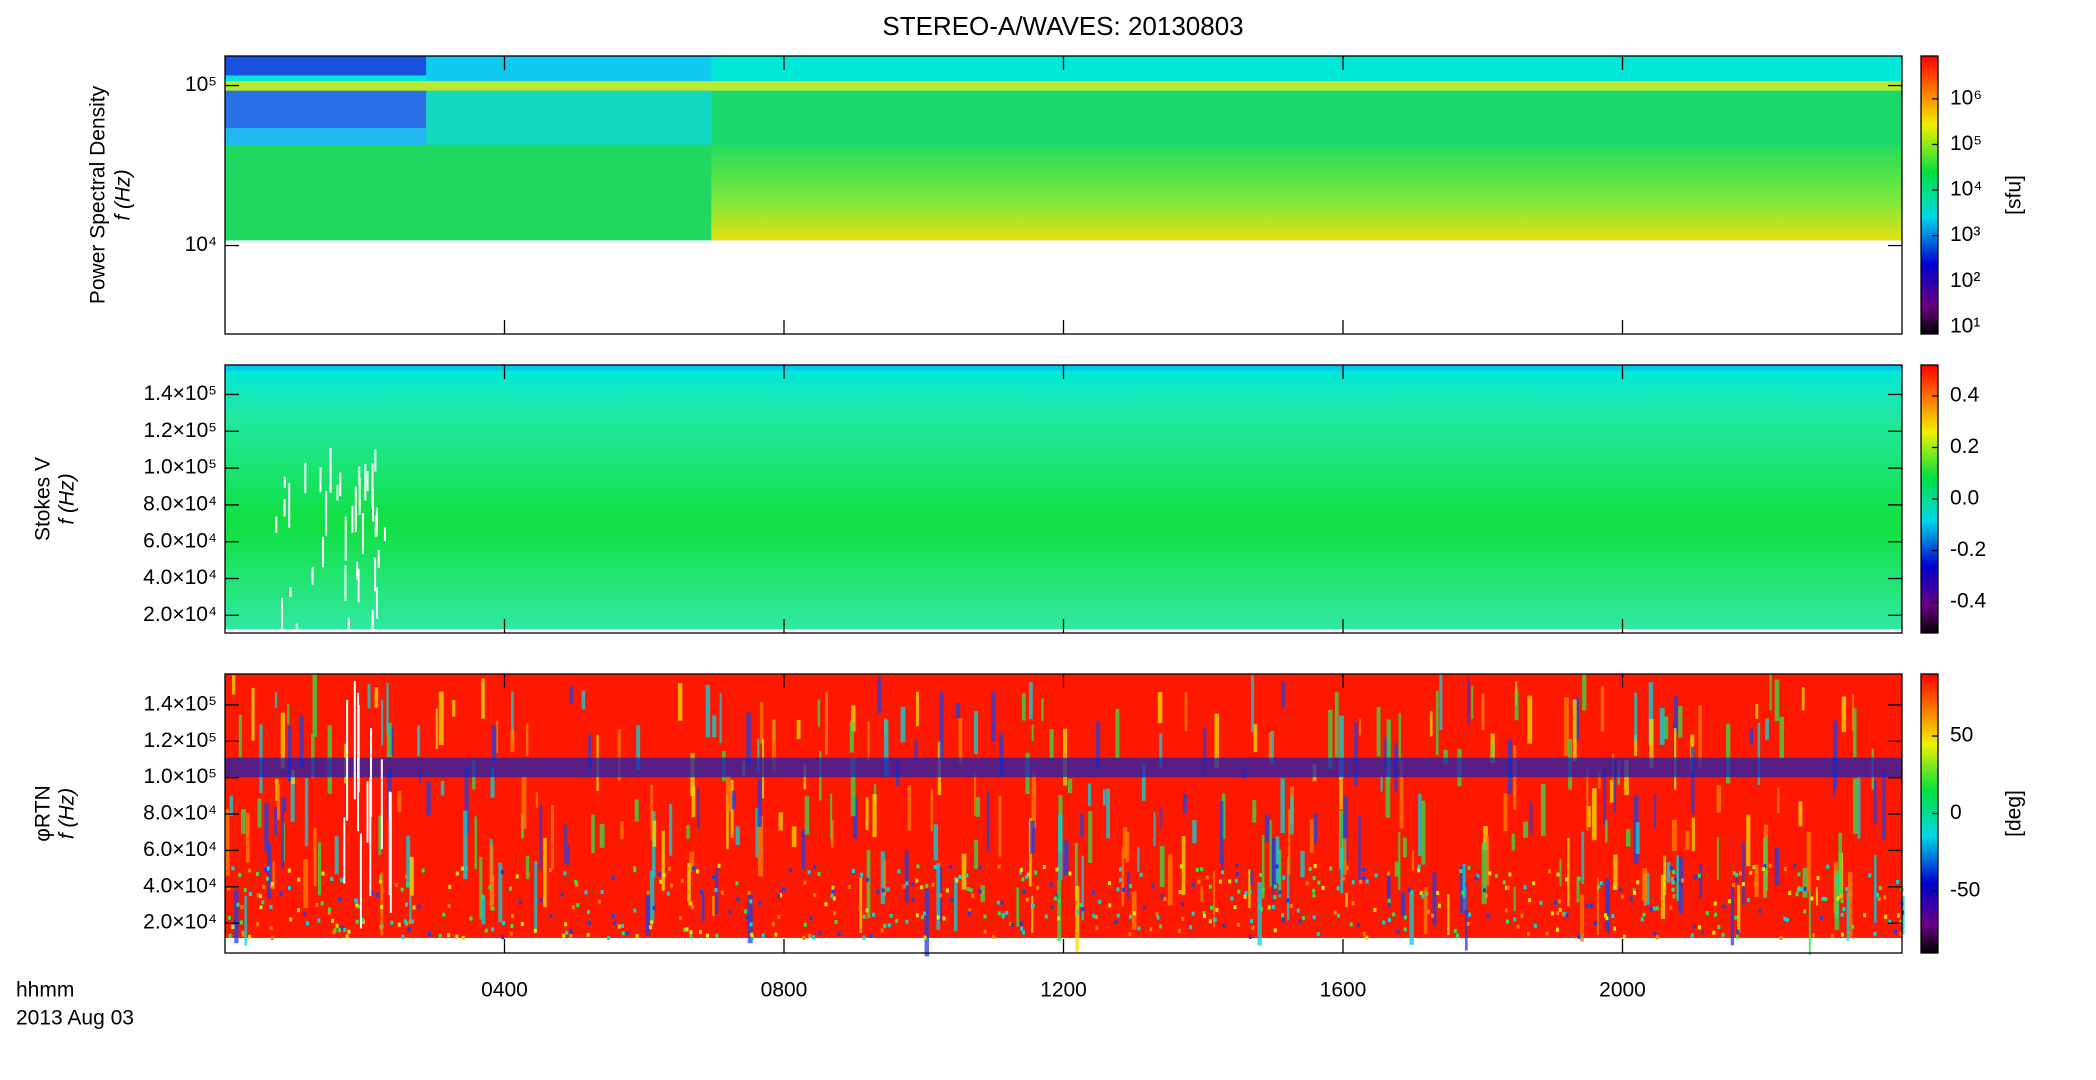  Describe the element at coordinates (1965, 325) in the screenshot. I see `colorbar-tick-label: 10¹` at that location.